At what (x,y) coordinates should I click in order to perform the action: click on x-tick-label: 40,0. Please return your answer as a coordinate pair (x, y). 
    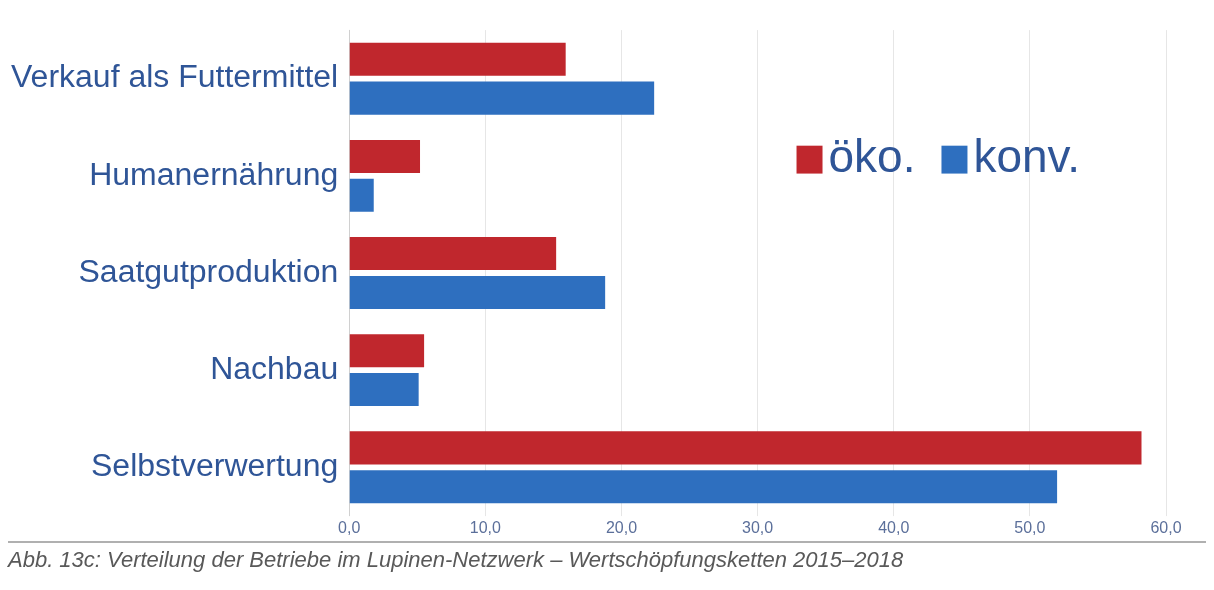
    Looking at the image, I should click on (894, 527).